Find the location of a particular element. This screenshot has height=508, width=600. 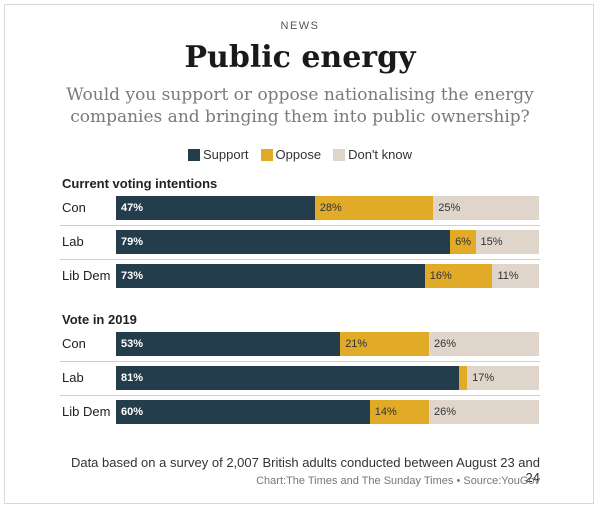

bar-segment-oppose: 14% is located at coordinates (399, 412).